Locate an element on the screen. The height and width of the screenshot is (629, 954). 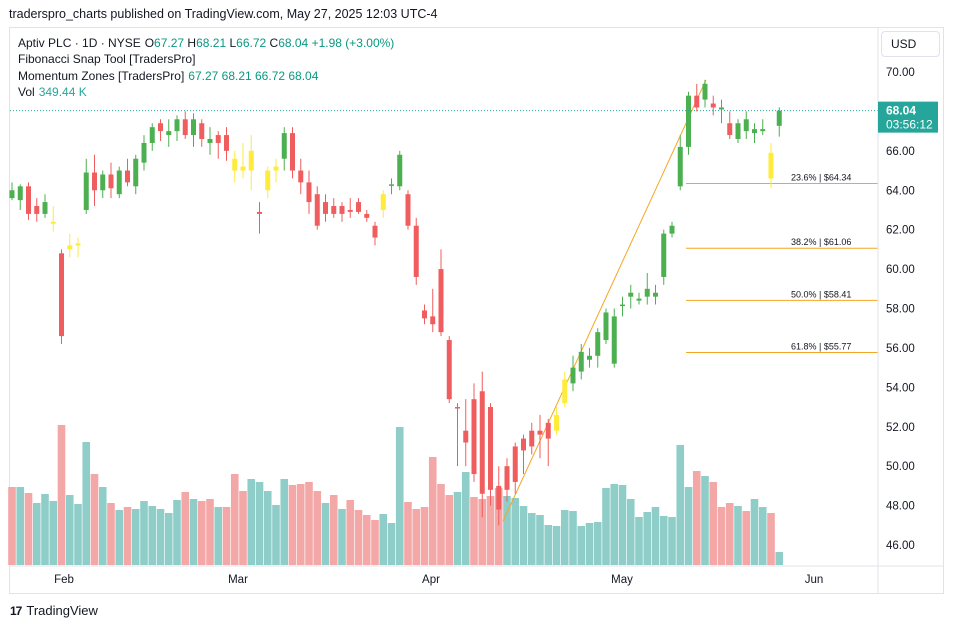
tradingview-brand: TradingView is located at coordinates (62, 610).